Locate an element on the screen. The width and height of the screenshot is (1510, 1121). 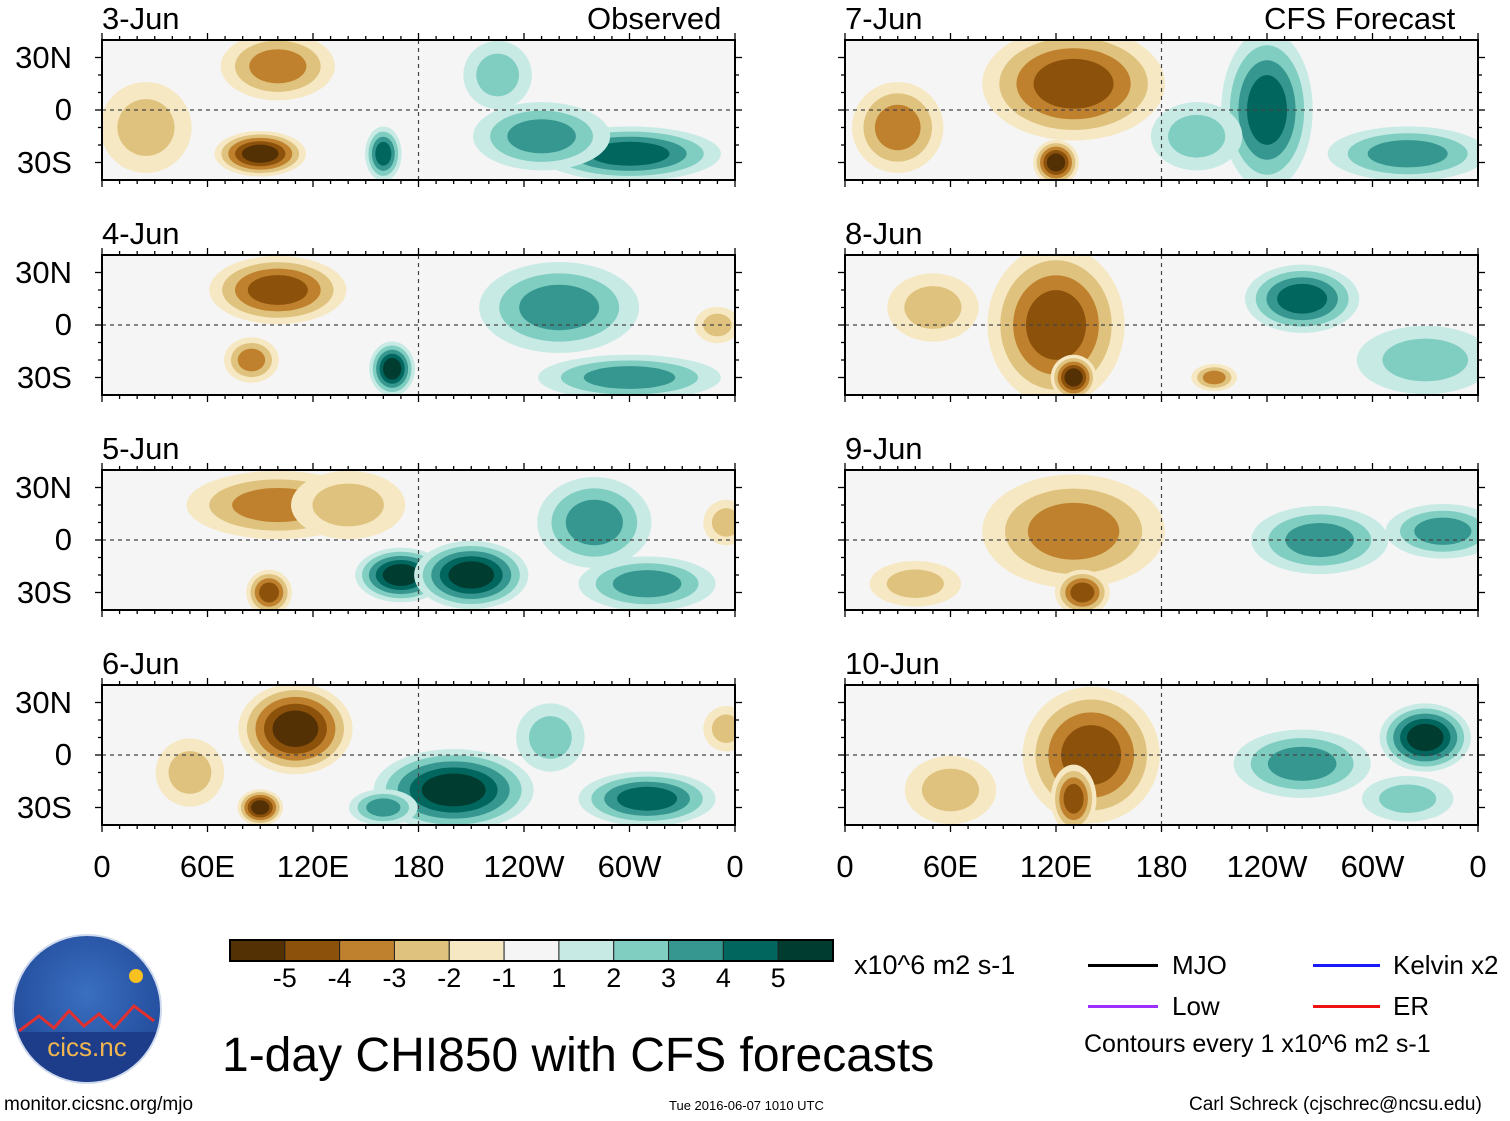
colorbar-tick-label: -2 is located at coordinates (449, 978).